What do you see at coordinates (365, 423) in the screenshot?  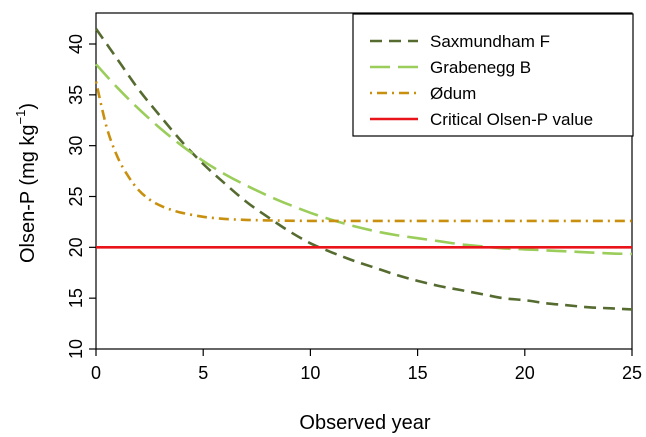 I see `x-axis-title: Observed year` at bounding box center [365, 423].